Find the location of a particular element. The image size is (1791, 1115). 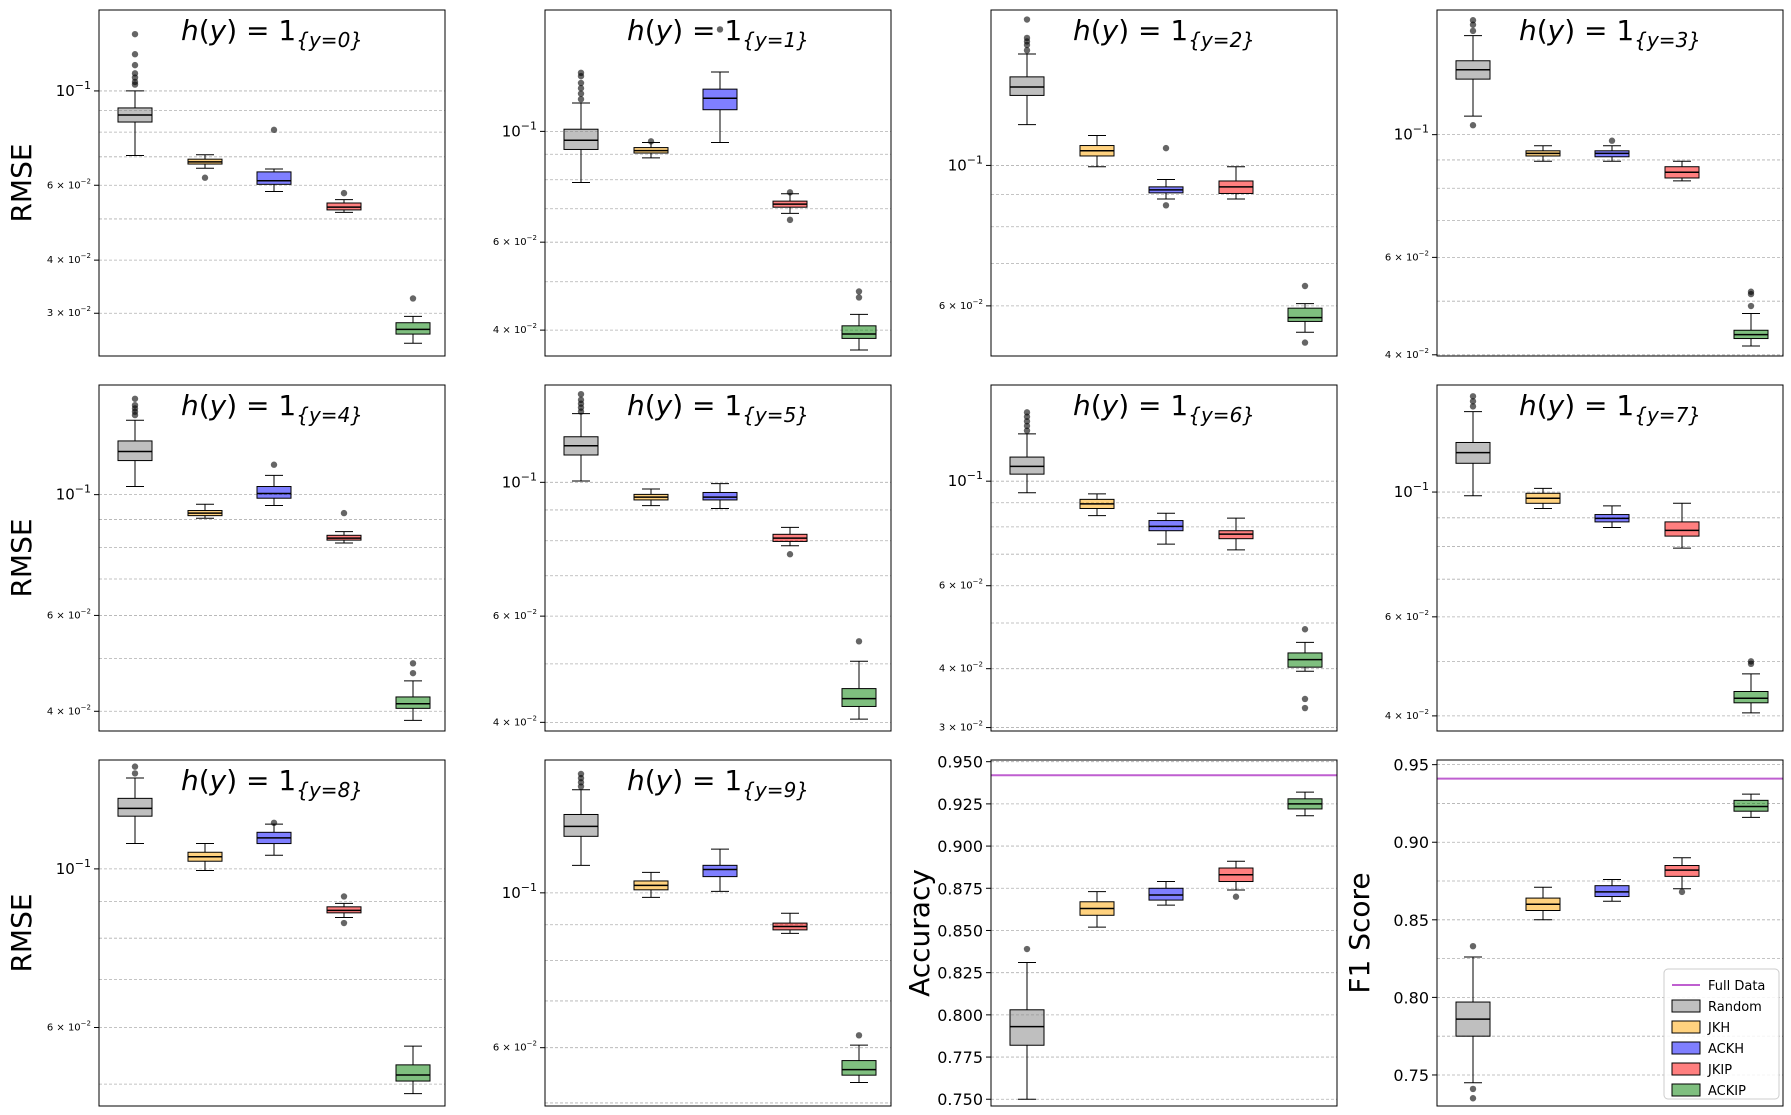

legend-item-ackip: ACKIP is located at coordinates (1708, 1091).